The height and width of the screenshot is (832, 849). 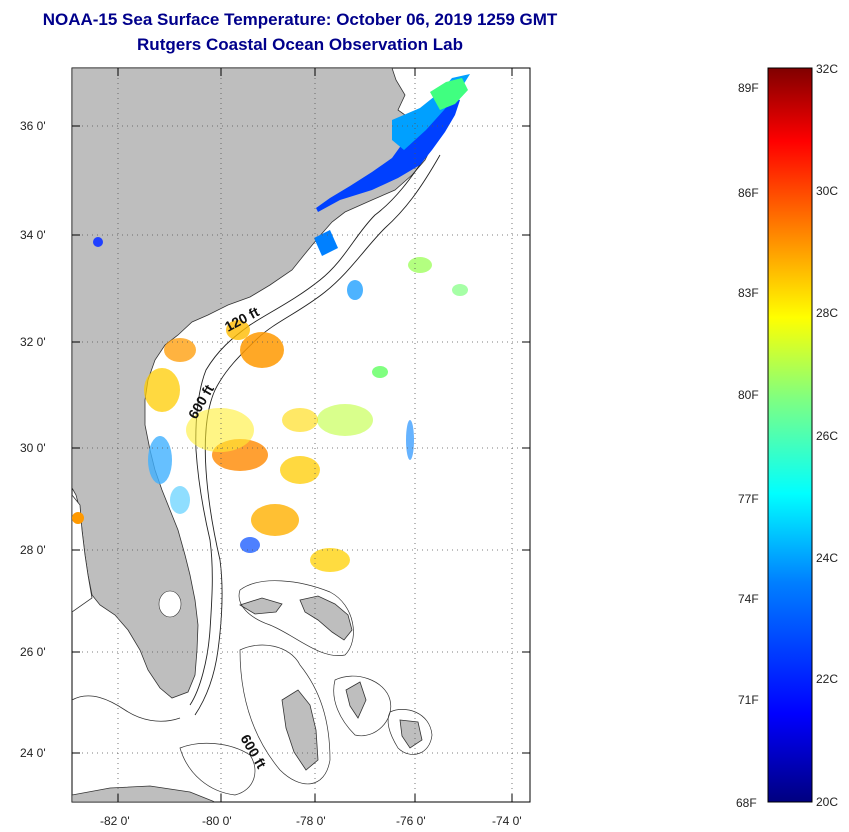 What do you see at coordinates (115, 821) in the screenshot?
I see `lon-label: -82 0'` at bounding box center [115, 821].